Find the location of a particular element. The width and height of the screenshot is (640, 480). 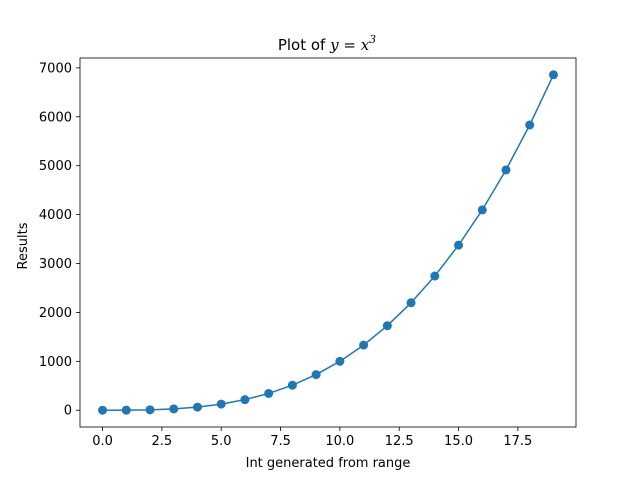

y-axis-label: Results is located at coordinates (23, 245).